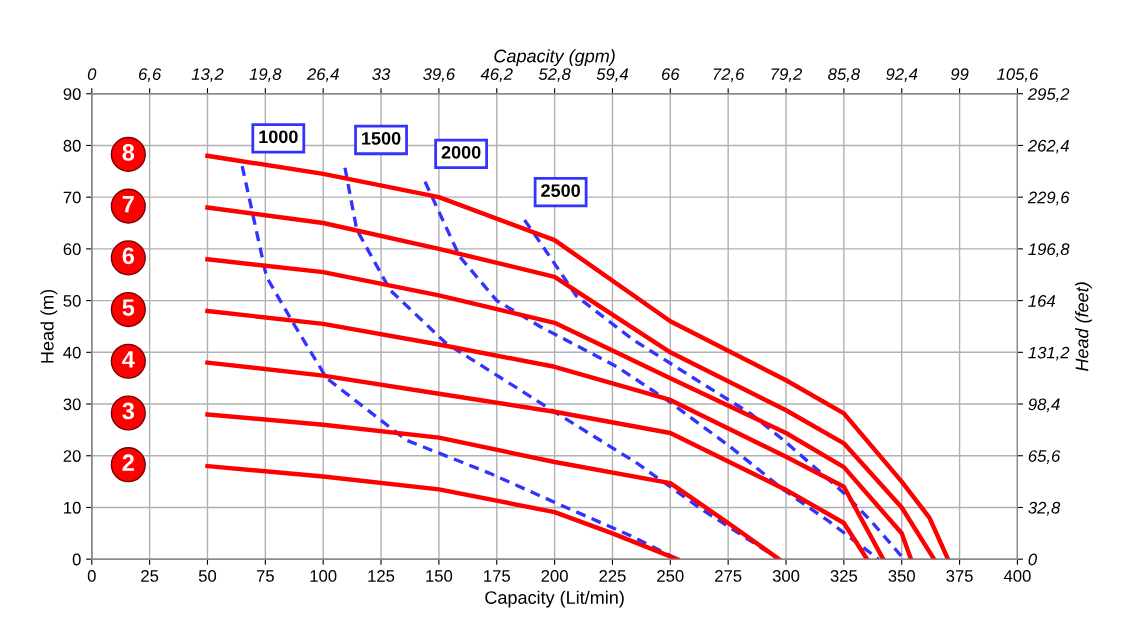 Image resolution: width=1133 pixels, height=642 pixels. Describe the element at coordinates (901, 576) in the screenshot. I see `x-tick-label: 350` at that location.